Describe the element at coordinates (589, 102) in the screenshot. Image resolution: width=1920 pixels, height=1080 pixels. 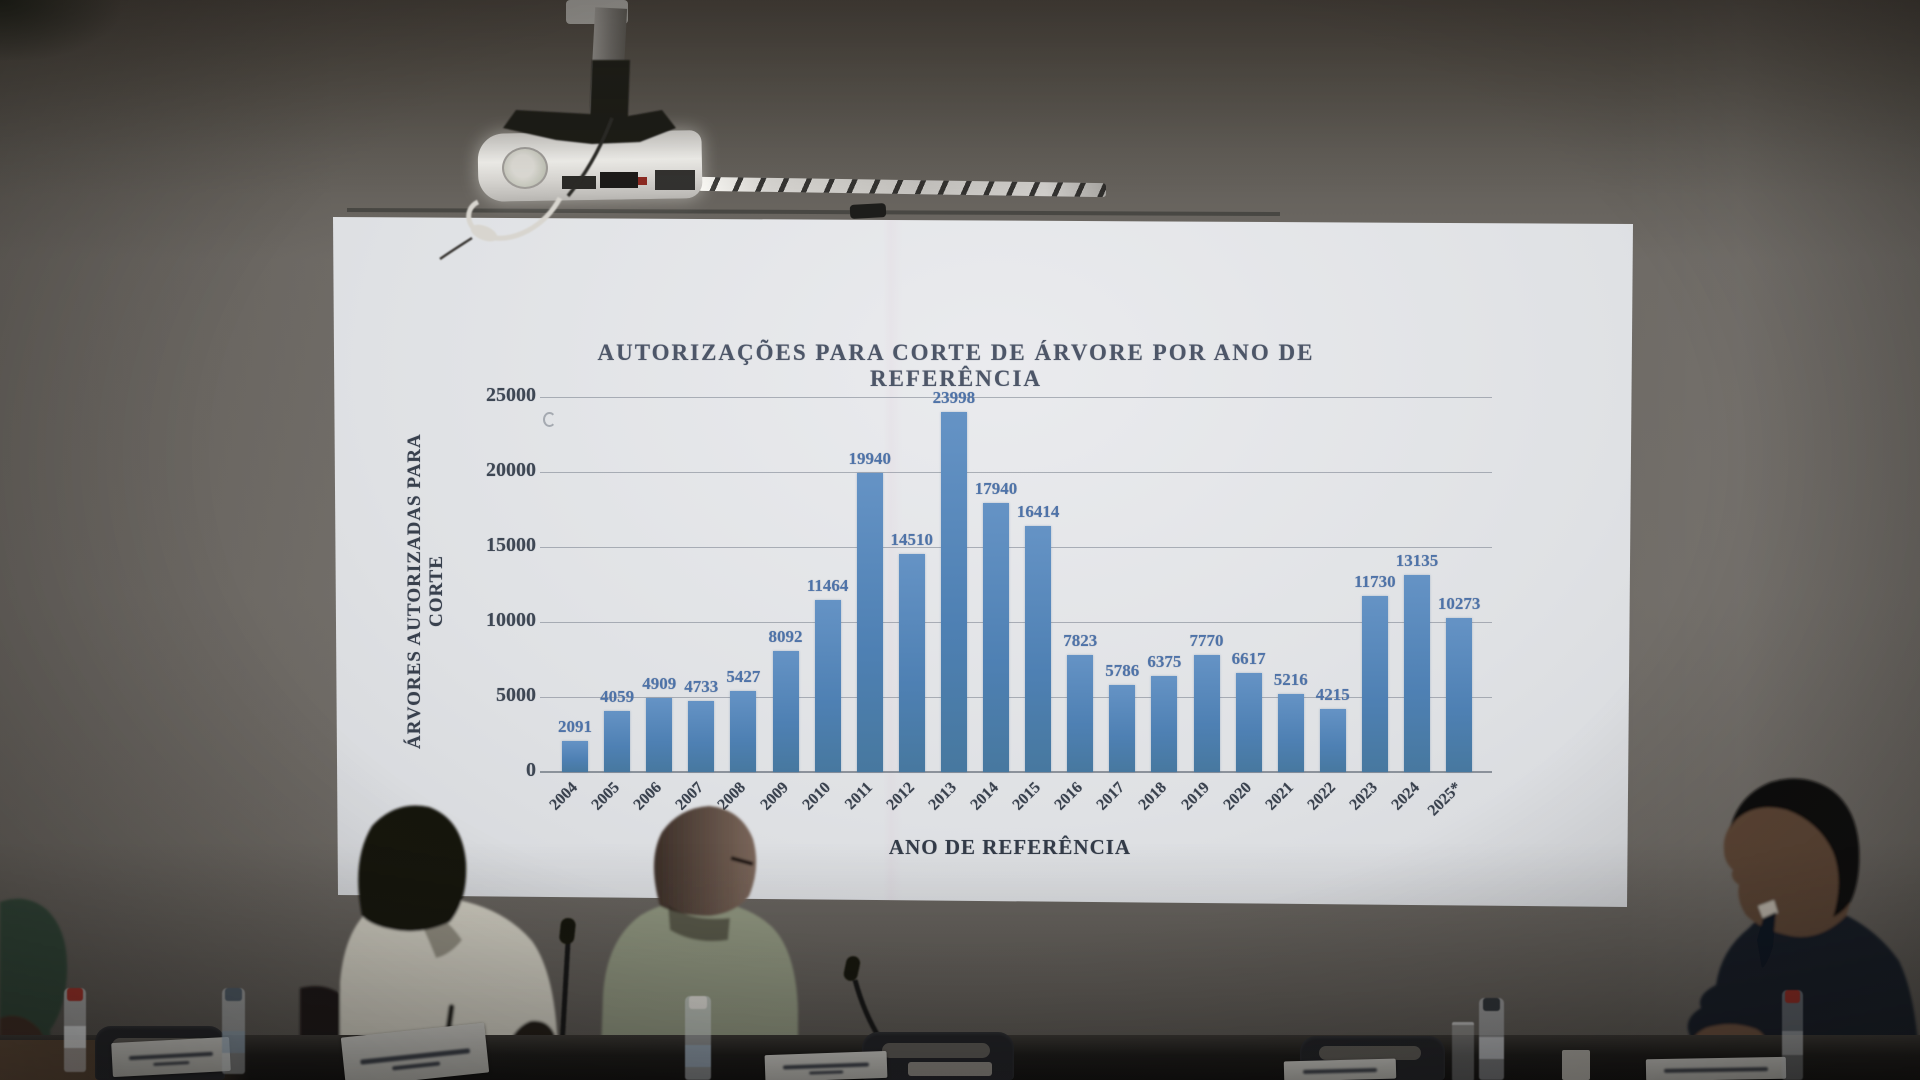
I see `projector-mount` at that location.